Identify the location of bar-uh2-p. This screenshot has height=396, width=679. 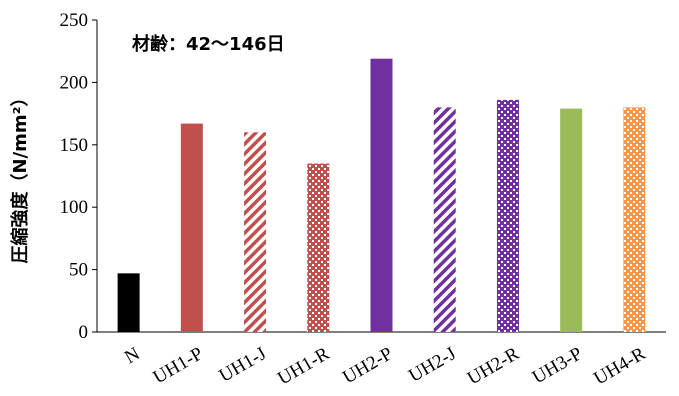
(381, 195).